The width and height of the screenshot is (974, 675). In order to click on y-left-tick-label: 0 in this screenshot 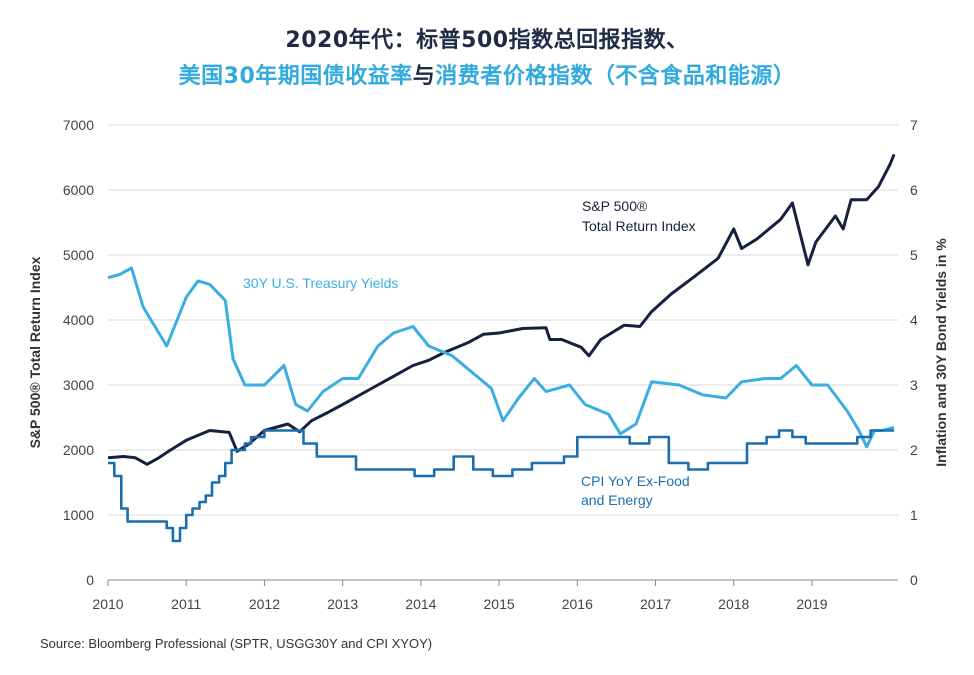, I will do `click(90, 580)`.